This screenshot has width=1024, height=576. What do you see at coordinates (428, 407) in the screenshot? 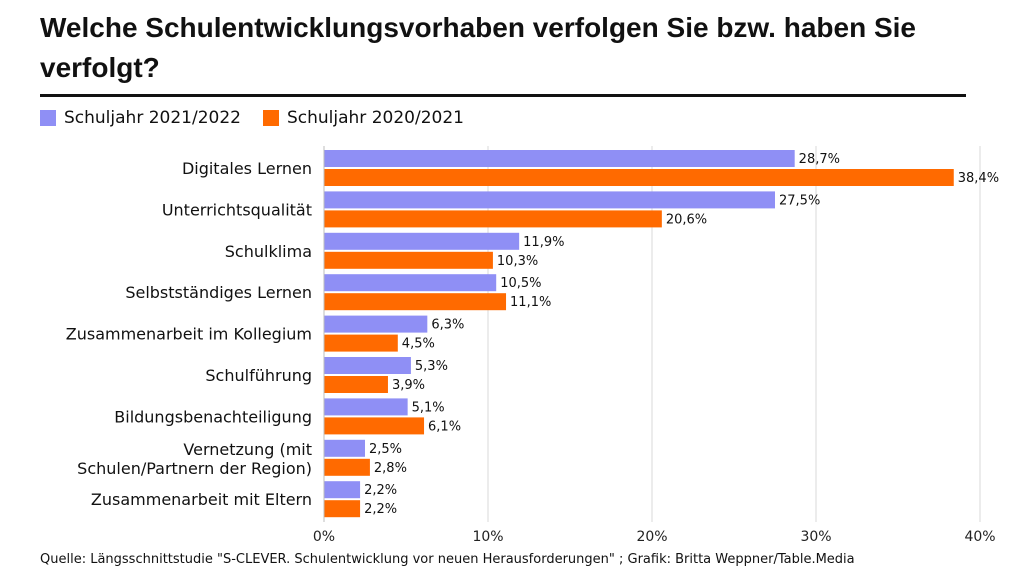
I see `data-label: 5,1%` at bounding box center [428, 407].